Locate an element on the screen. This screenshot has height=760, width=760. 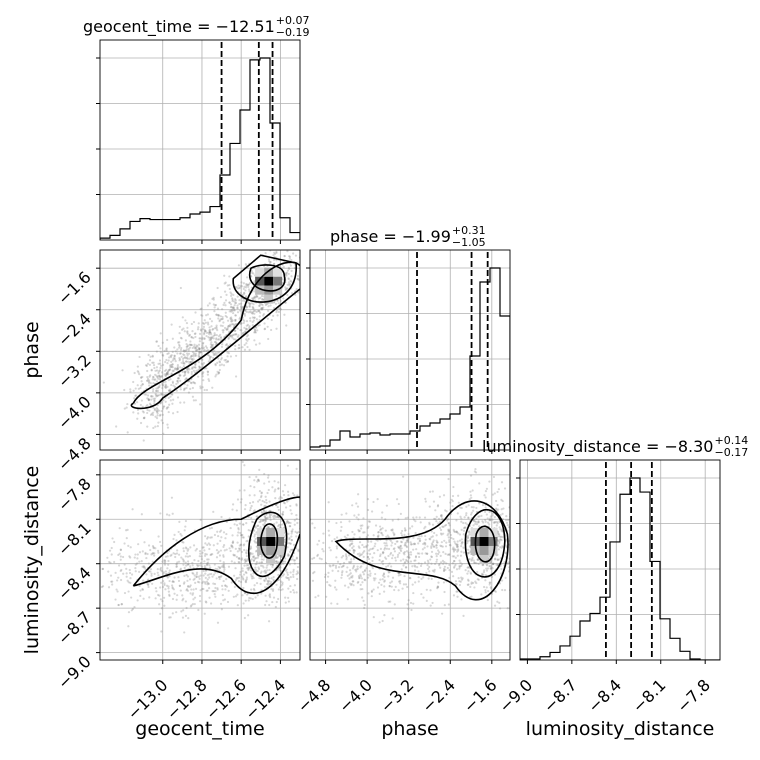
density-panel-geocent_time-vs-luminosity_distance is located at coordinates (201, 561).